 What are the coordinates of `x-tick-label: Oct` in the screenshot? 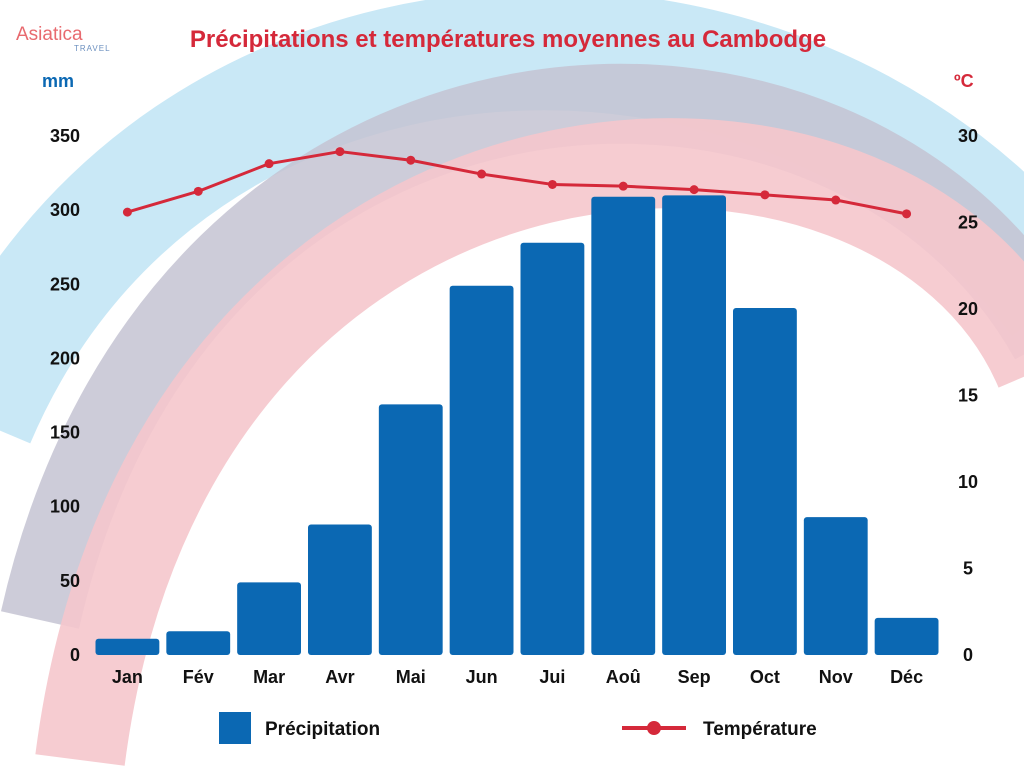 It's located at (765, 677).